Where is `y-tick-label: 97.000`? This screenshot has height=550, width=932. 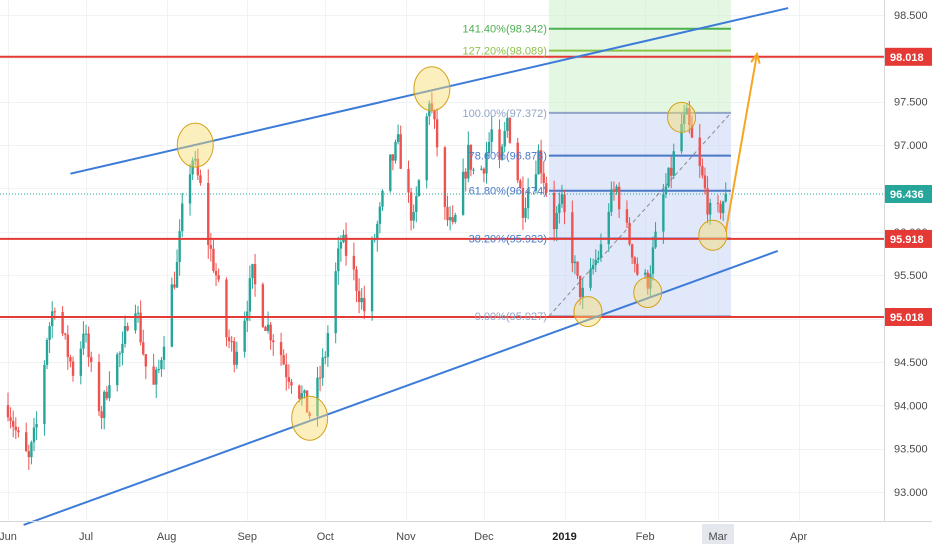
y-tick-label: 97.000 is located at coordinates (911, 146).